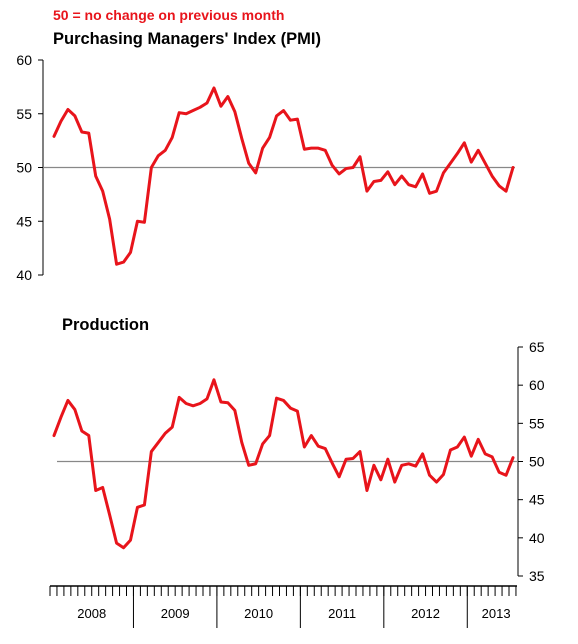  I want to click on pmi-y-tick-label: 45, so click(24, 221).